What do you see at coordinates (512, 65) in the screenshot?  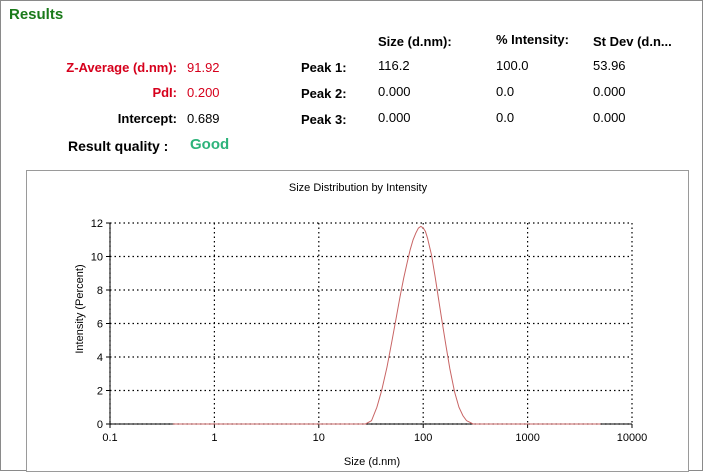 I see `peak-1-intensity: 100.0` at bounding box center [512, 65].